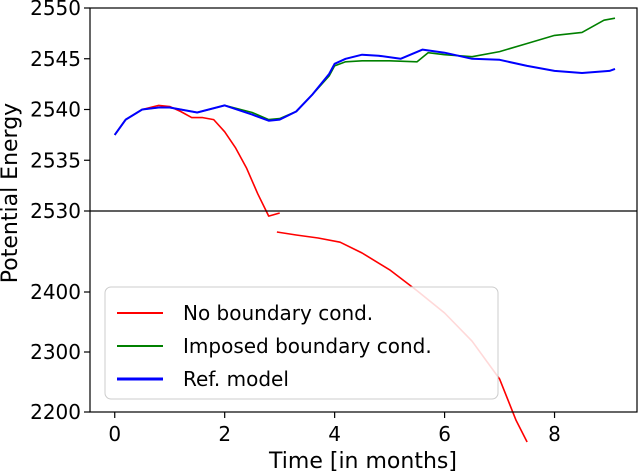 This screenshot has width=640, height=472. I want to click on x-tick-label-2: 2, so click(224, 434).